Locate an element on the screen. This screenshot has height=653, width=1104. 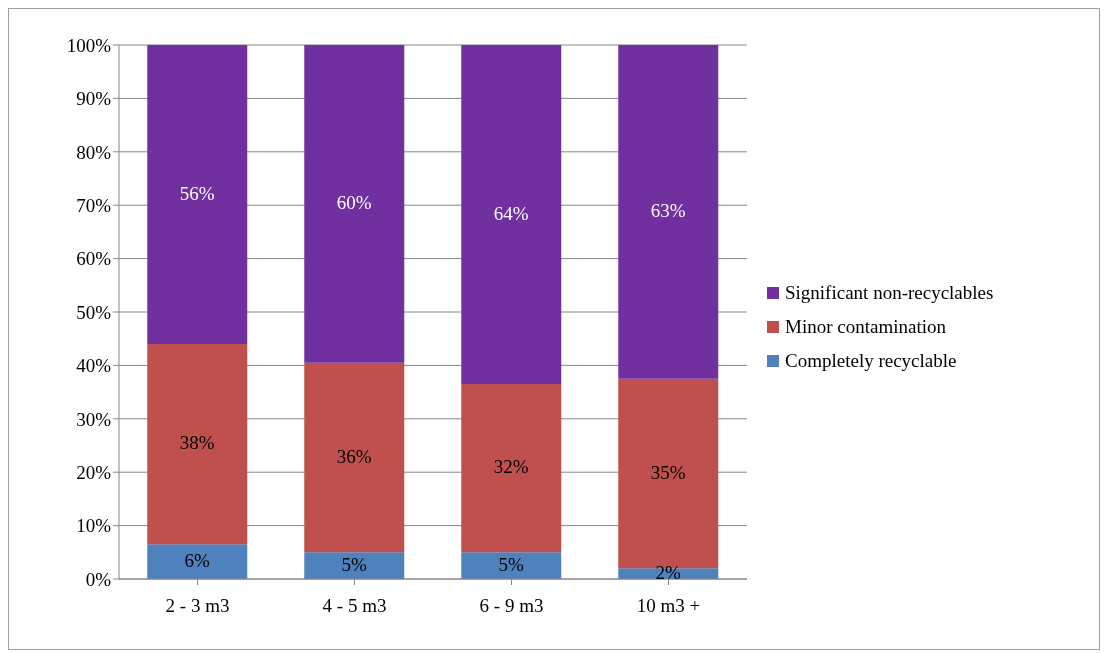
data-label: 35% is located at coordinates (668, 472).